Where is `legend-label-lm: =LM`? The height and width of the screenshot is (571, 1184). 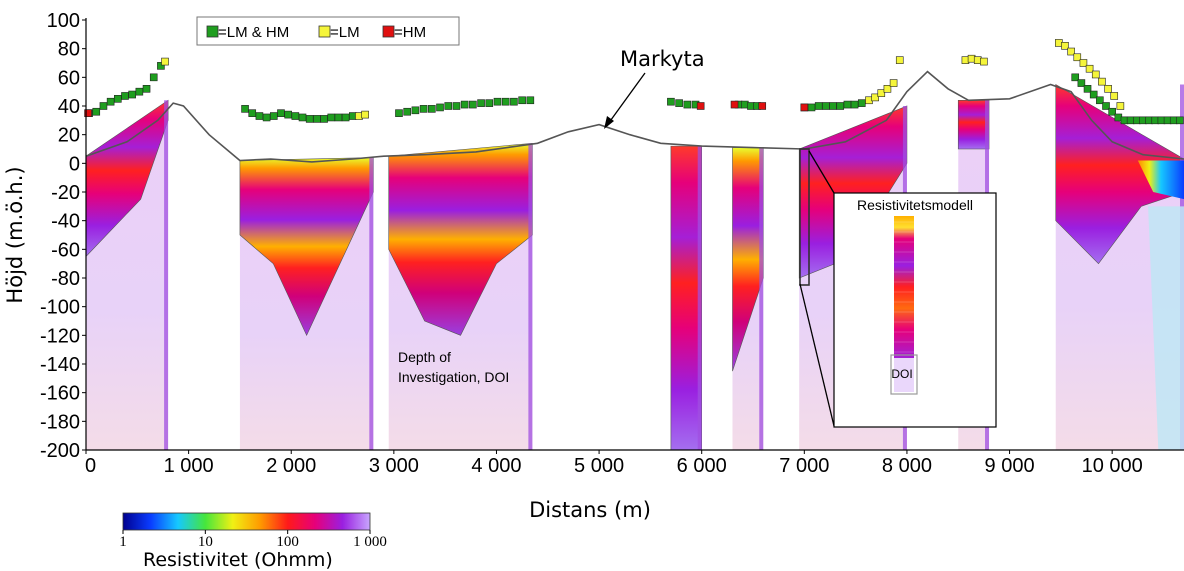
legend-label-lm: =LM is located at coordinates (345, 32).